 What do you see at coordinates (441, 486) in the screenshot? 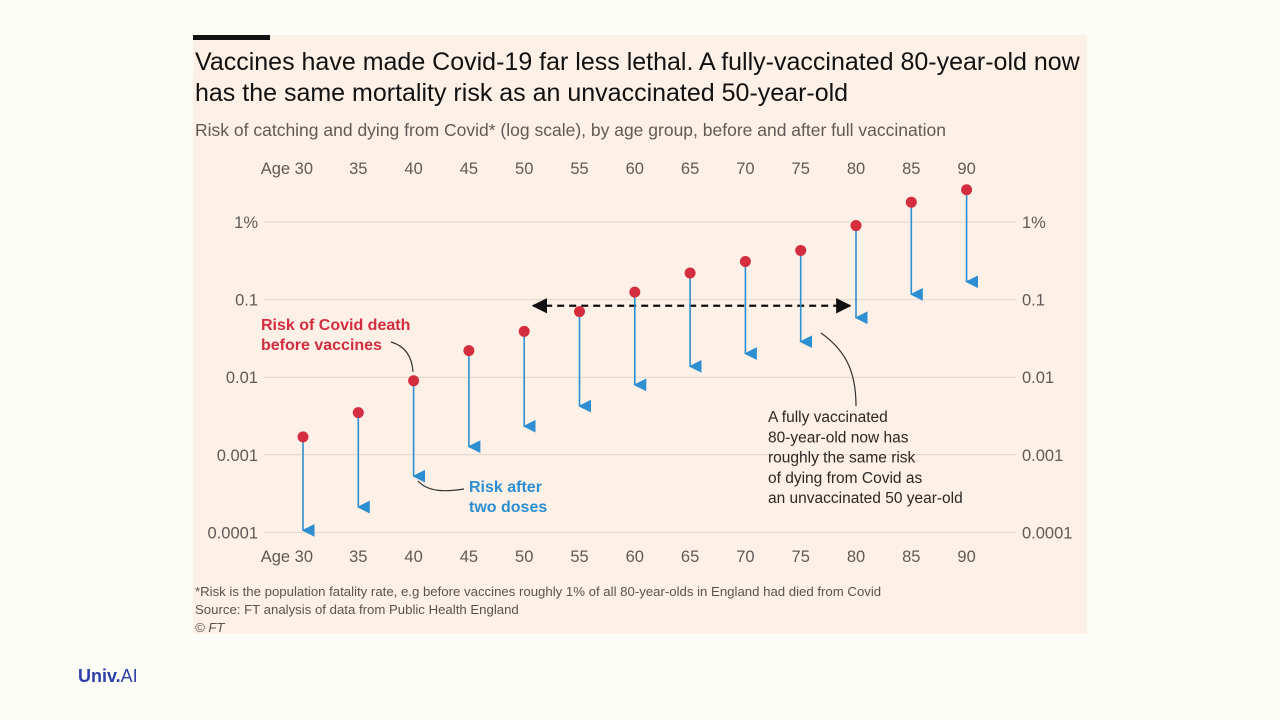
I see `after-label-leader` at bounding box center [441, 486].